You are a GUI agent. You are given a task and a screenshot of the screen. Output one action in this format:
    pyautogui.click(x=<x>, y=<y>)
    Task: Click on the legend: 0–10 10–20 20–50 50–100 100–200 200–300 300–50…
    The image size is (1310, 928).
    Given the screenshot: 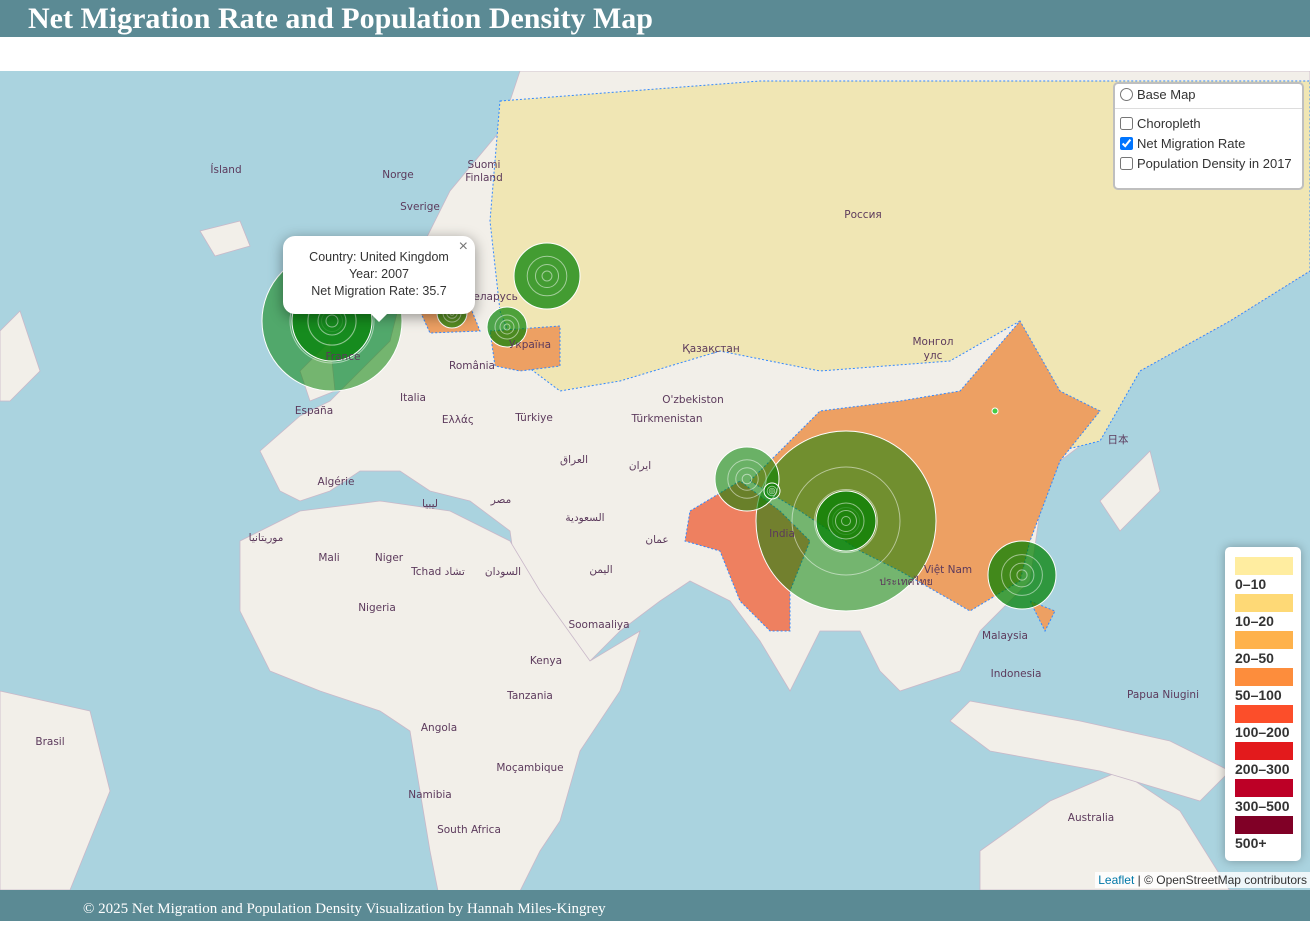 What is the action you would take?
    pyautogui.click(x=1263, y=704)
    